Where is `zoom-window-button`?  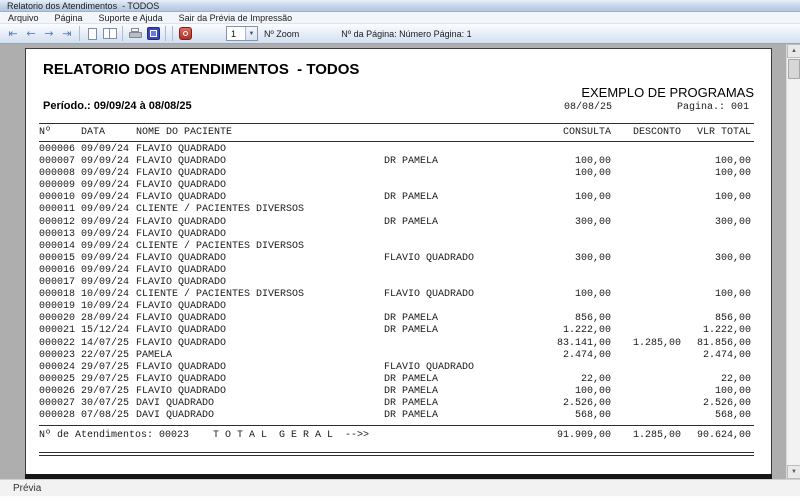 zoom-window-button is located at coordinates (153, 34).